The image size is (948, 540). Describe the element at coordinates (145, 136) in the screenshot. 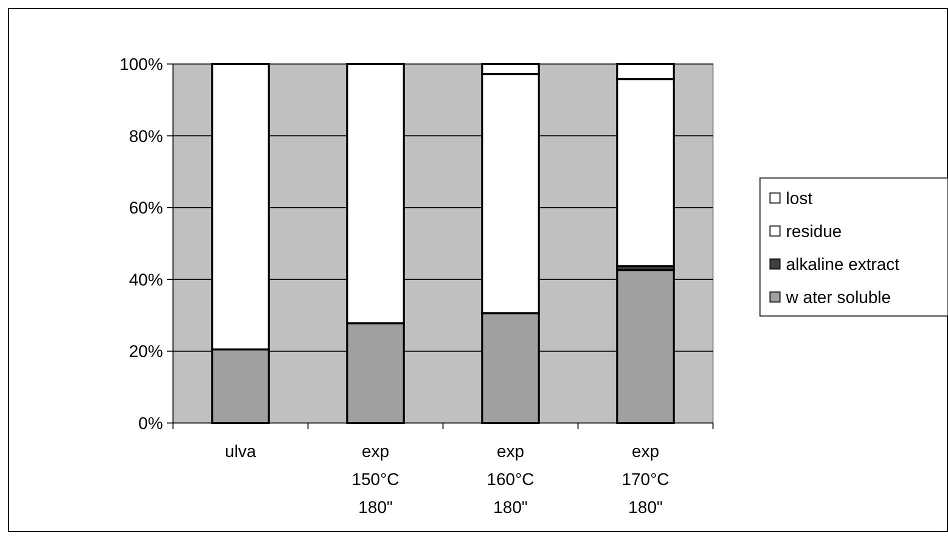

I see `y-tick-label: 80%` at that location.